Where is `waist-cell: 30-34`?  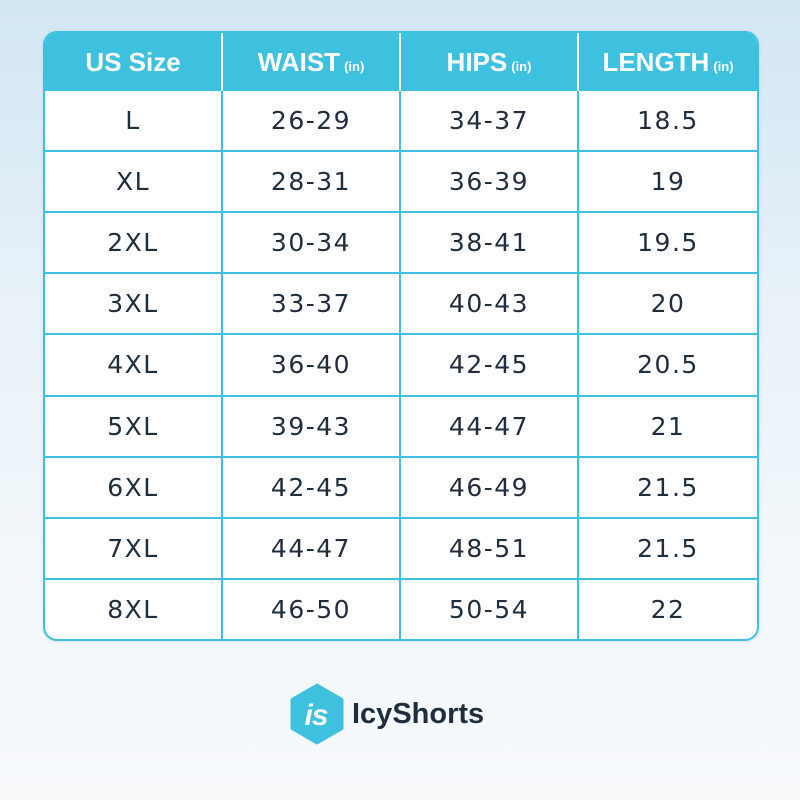 waist-cell: 30-34 is located at coordinates (312, 242).